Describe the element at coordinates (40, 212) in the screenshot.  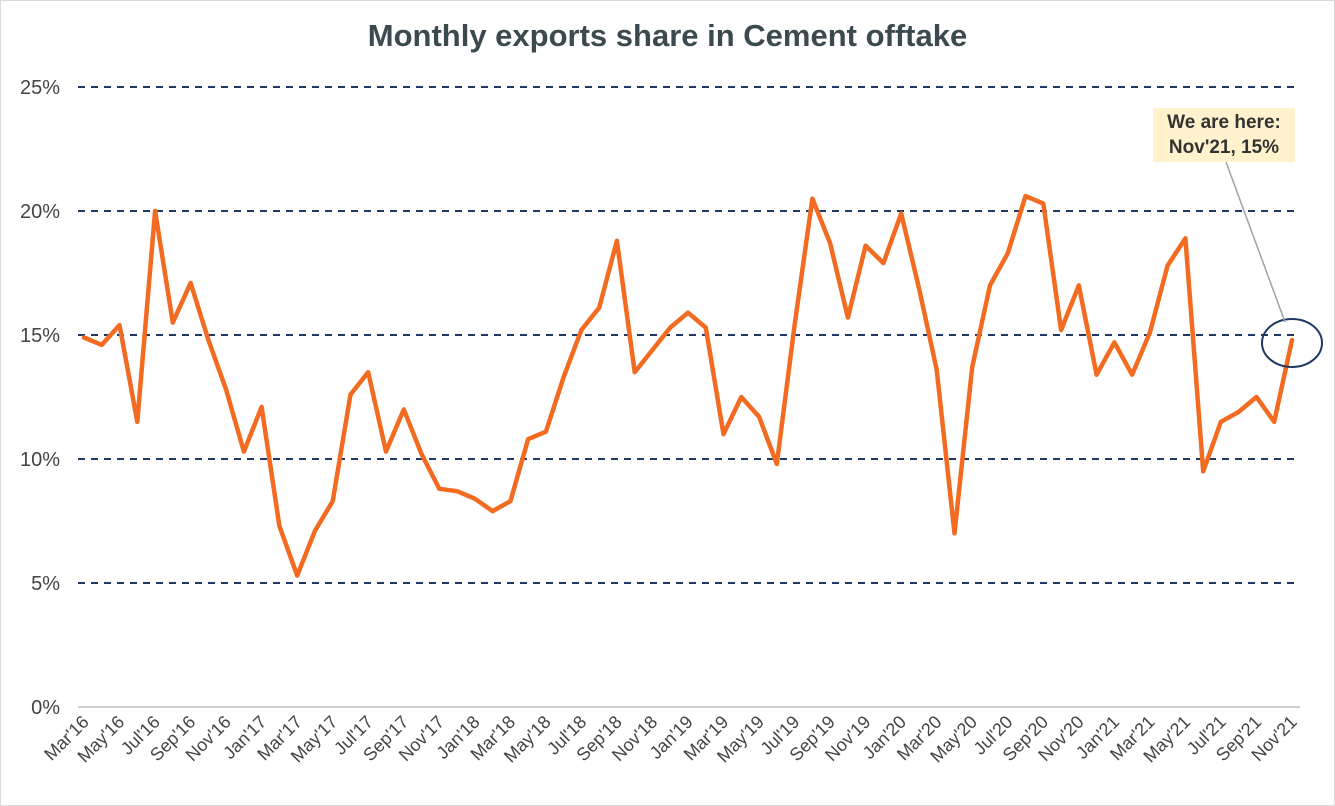
I see `y-tick-label: 20%` at that location.